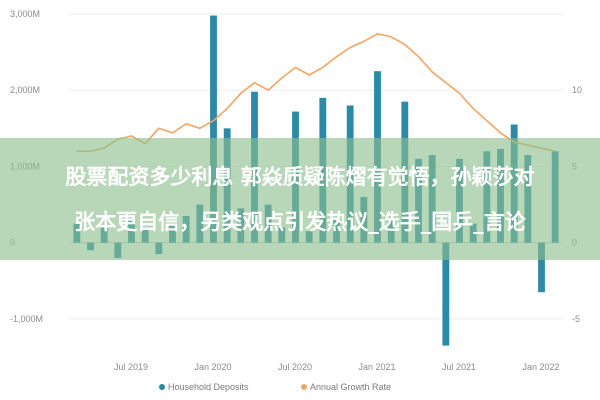  I want to click on x-tick-label: Jan 2021, so click(376, 367).